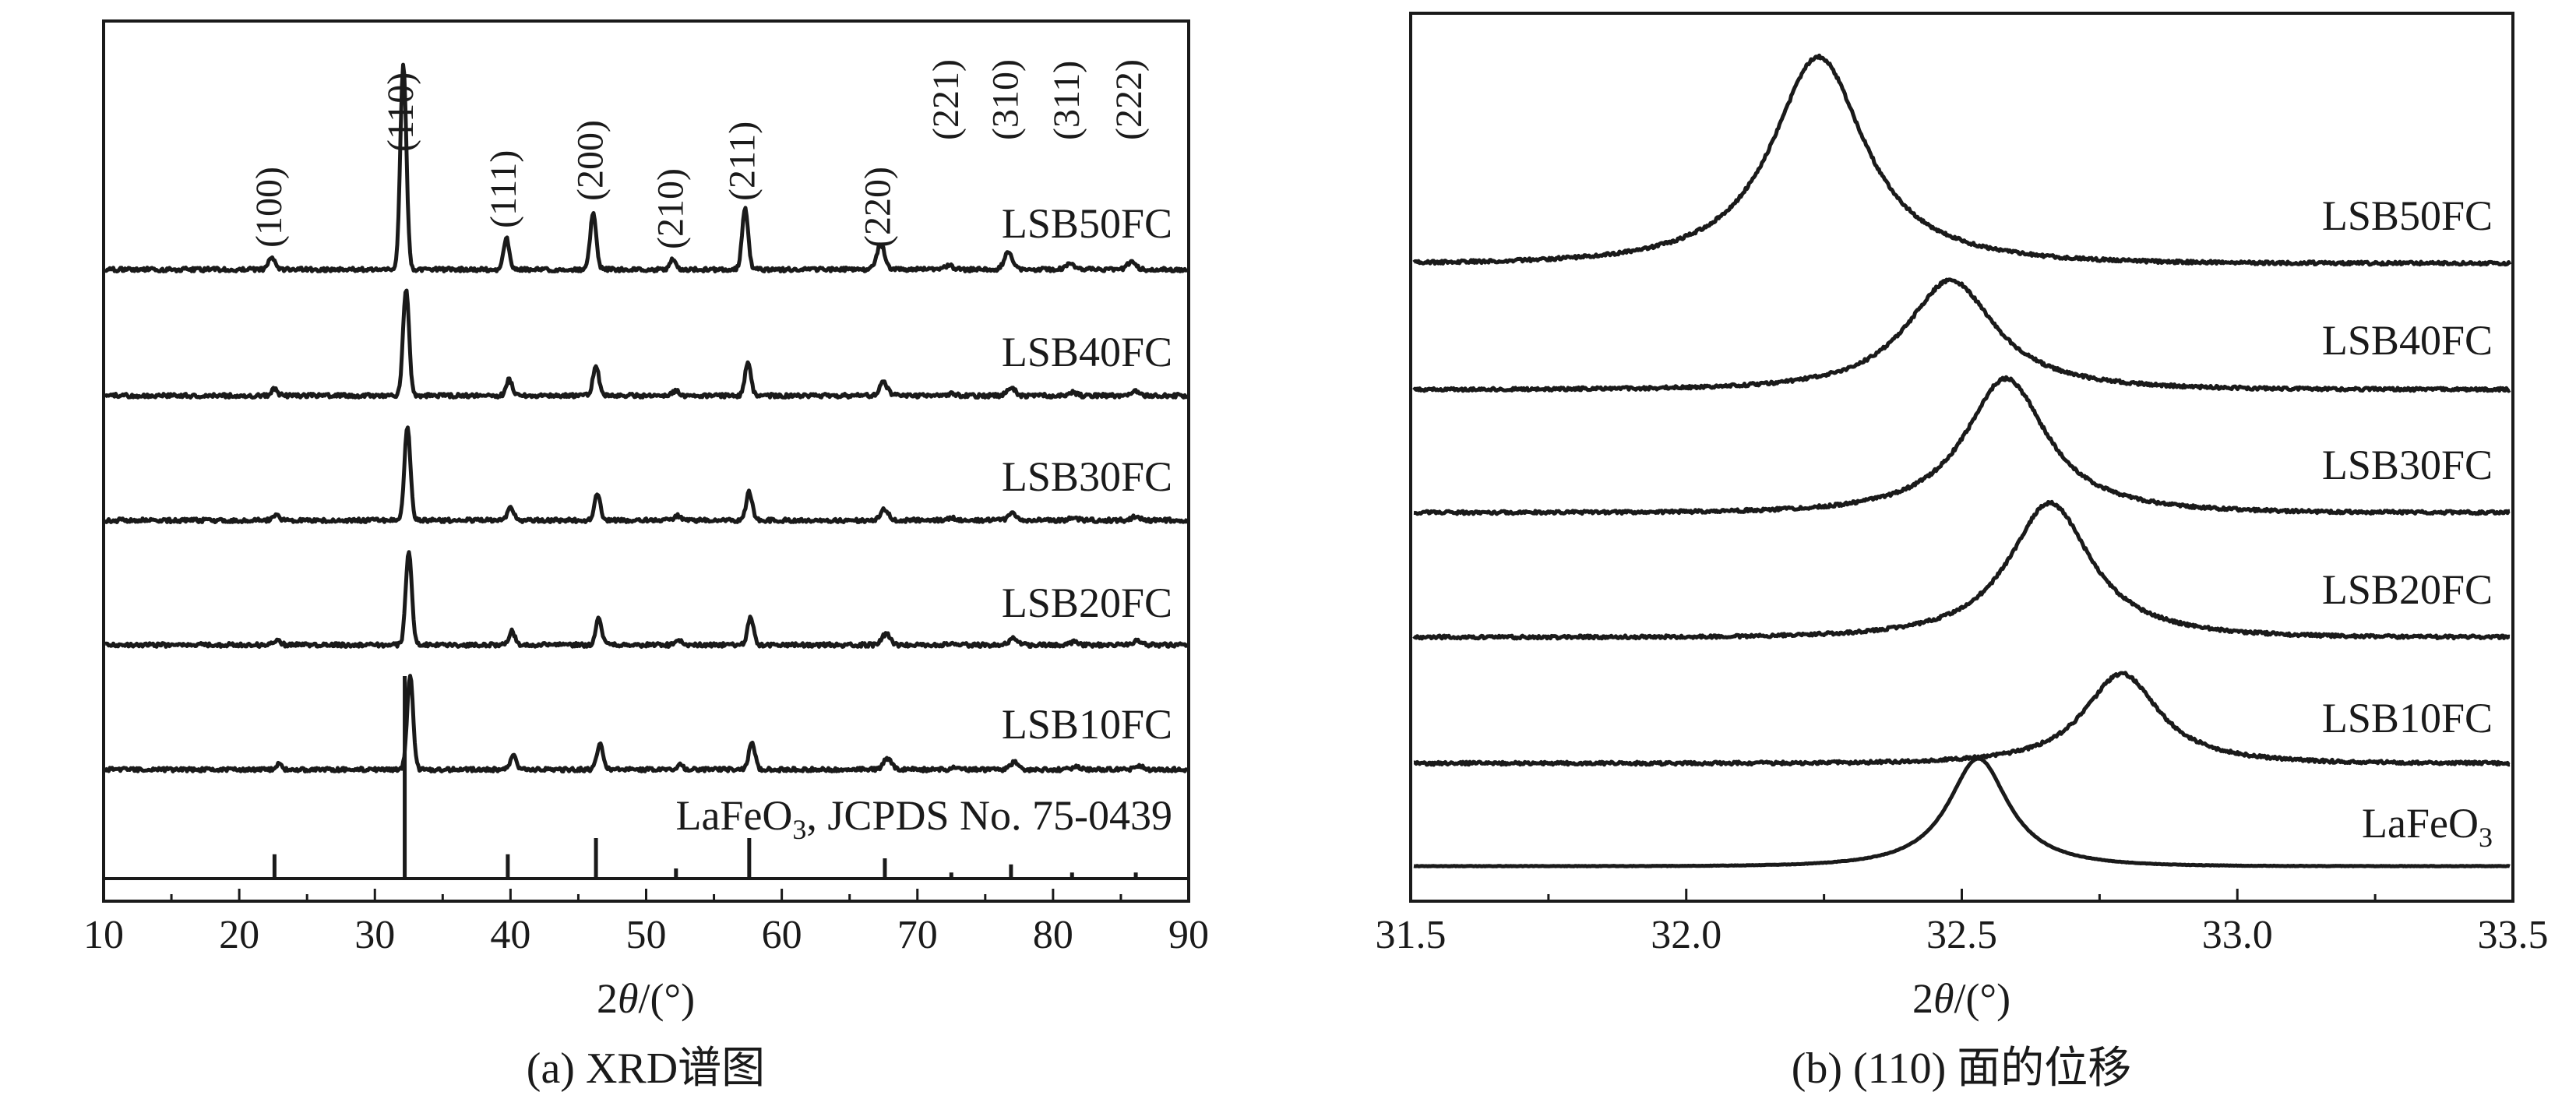  What do you see at coordinates (1962, 445) in the screenshot?
I see `shift-trace-lsb30fc` at bounding box center [1962, 445].